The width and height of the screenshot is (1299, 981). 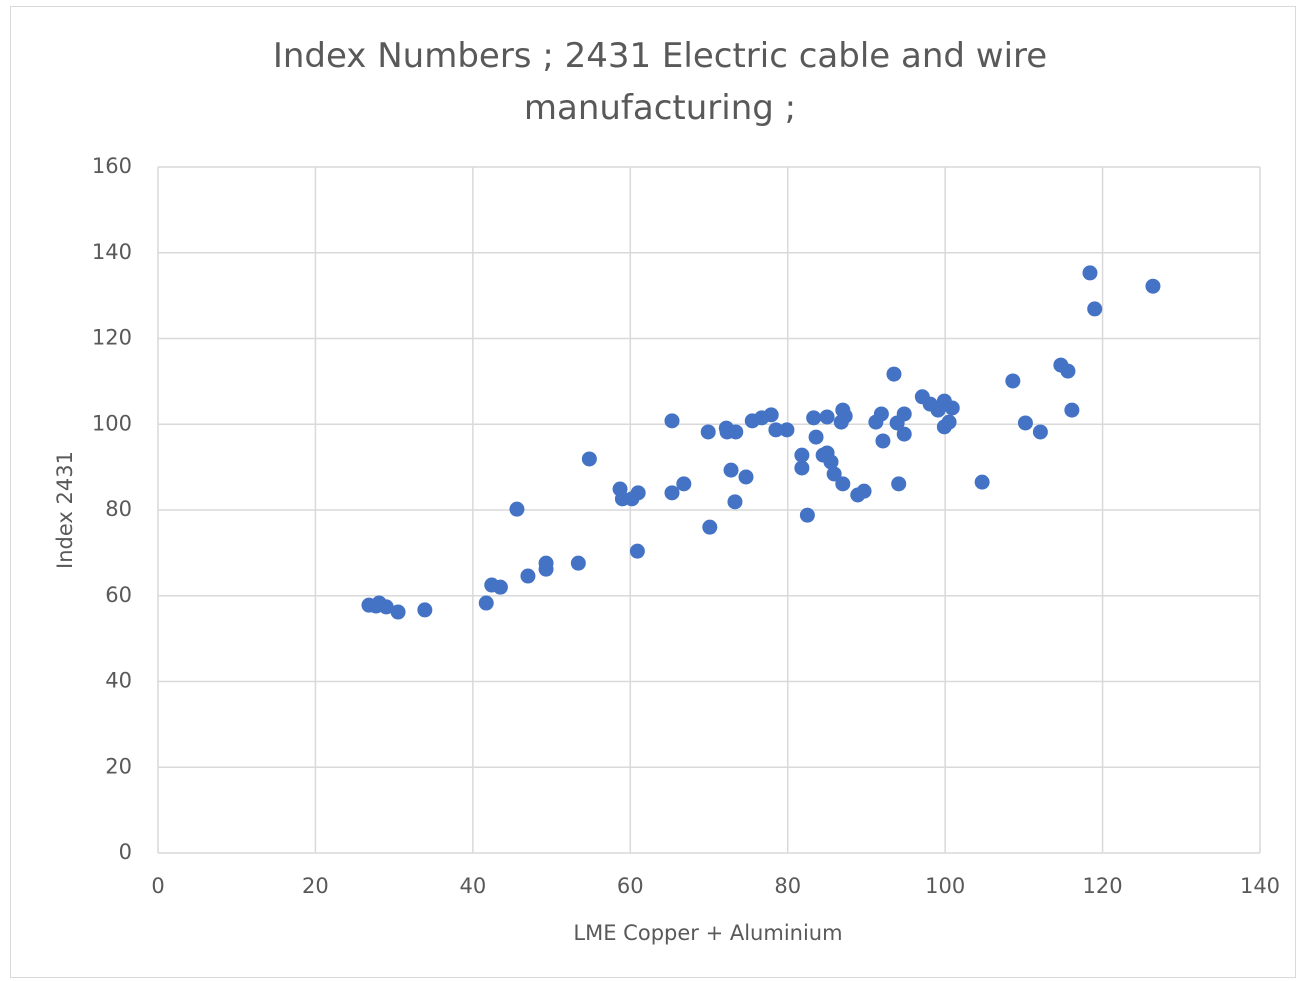 I want to click on x-axis-label: LME Copper + Aluminium, so click(x=707, y=933).